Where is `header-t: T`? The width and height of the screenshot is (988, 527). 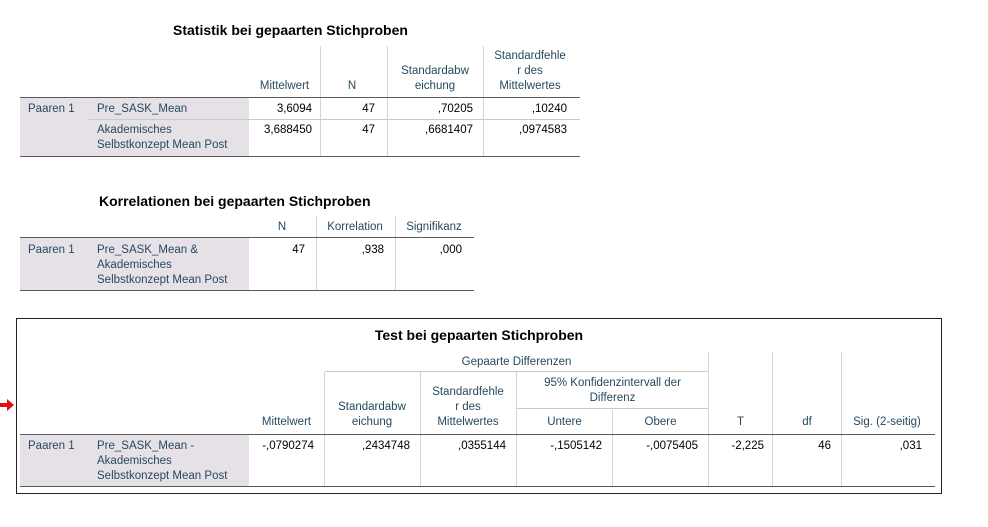 header-t: T is located at coordinates (740, 422).